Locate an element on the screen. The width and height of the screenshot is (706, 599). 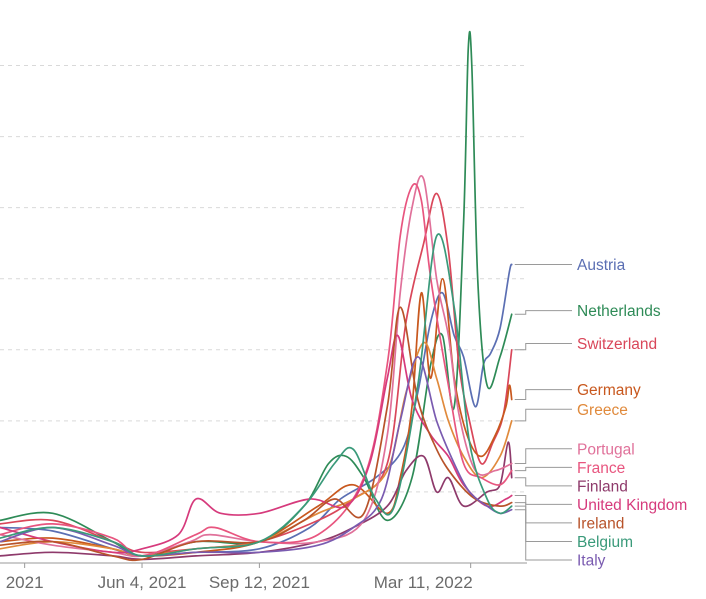
legend-leader-finland is located at coordinates (543, 482).